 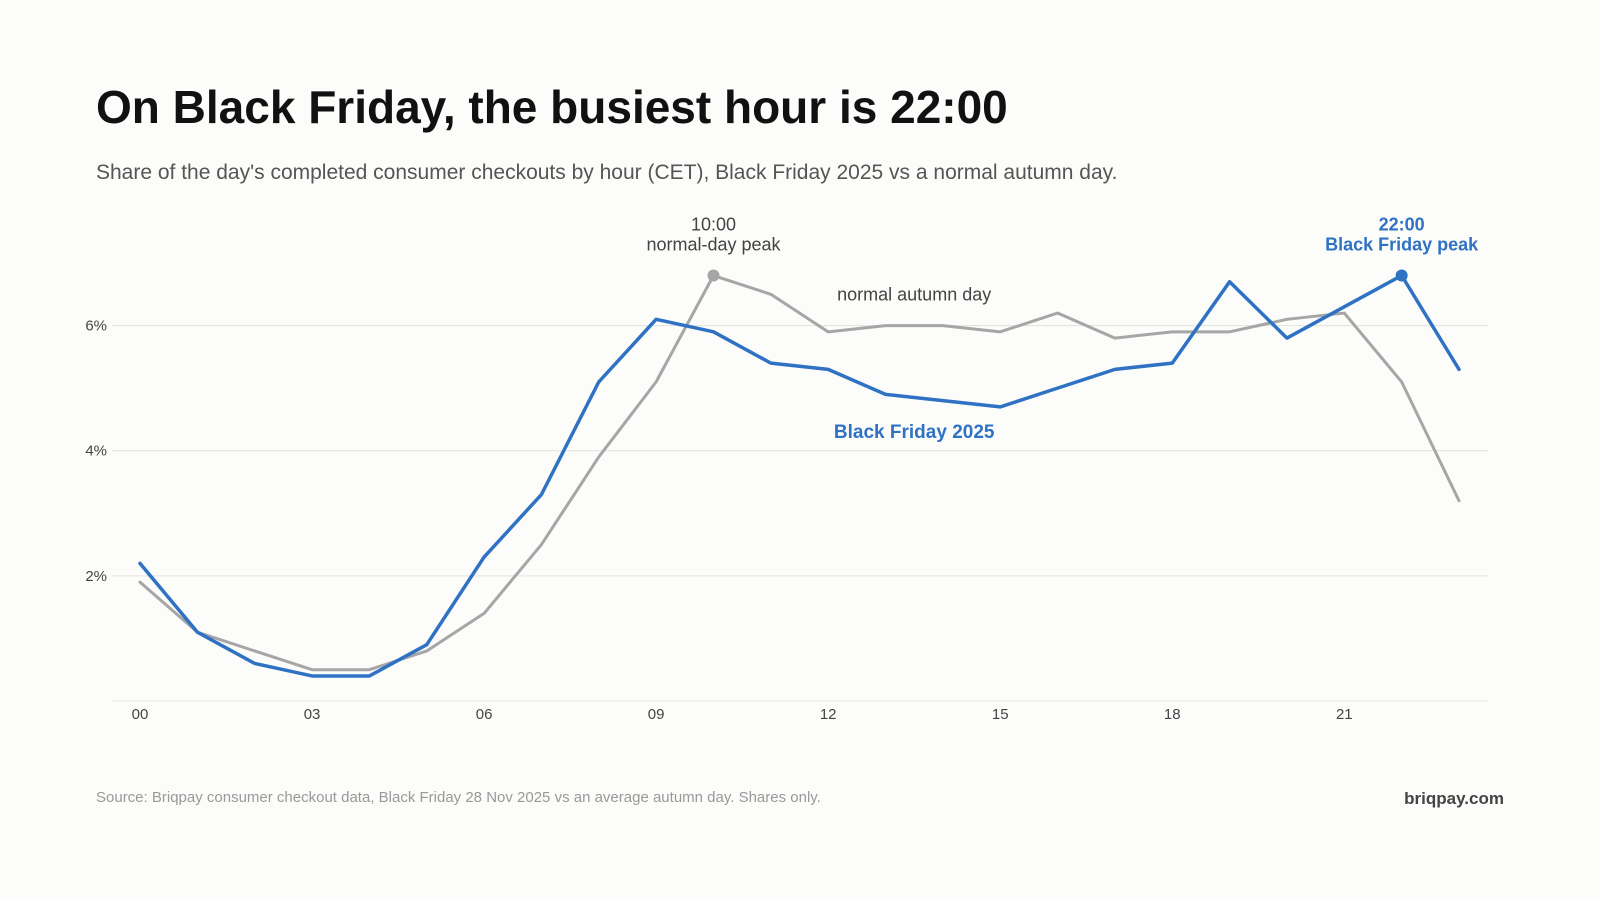 What do you see at coordinates (140, 714) in the screenshot?
I see `x-tick-label: 00` at bounding box center [140, 714].